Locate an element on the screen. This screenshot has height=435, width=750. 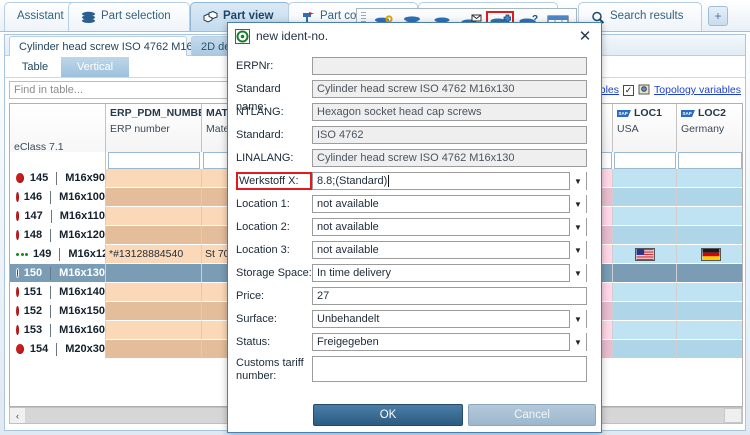
dialog-close-button: ✕ is located at coordinates (585, 36).